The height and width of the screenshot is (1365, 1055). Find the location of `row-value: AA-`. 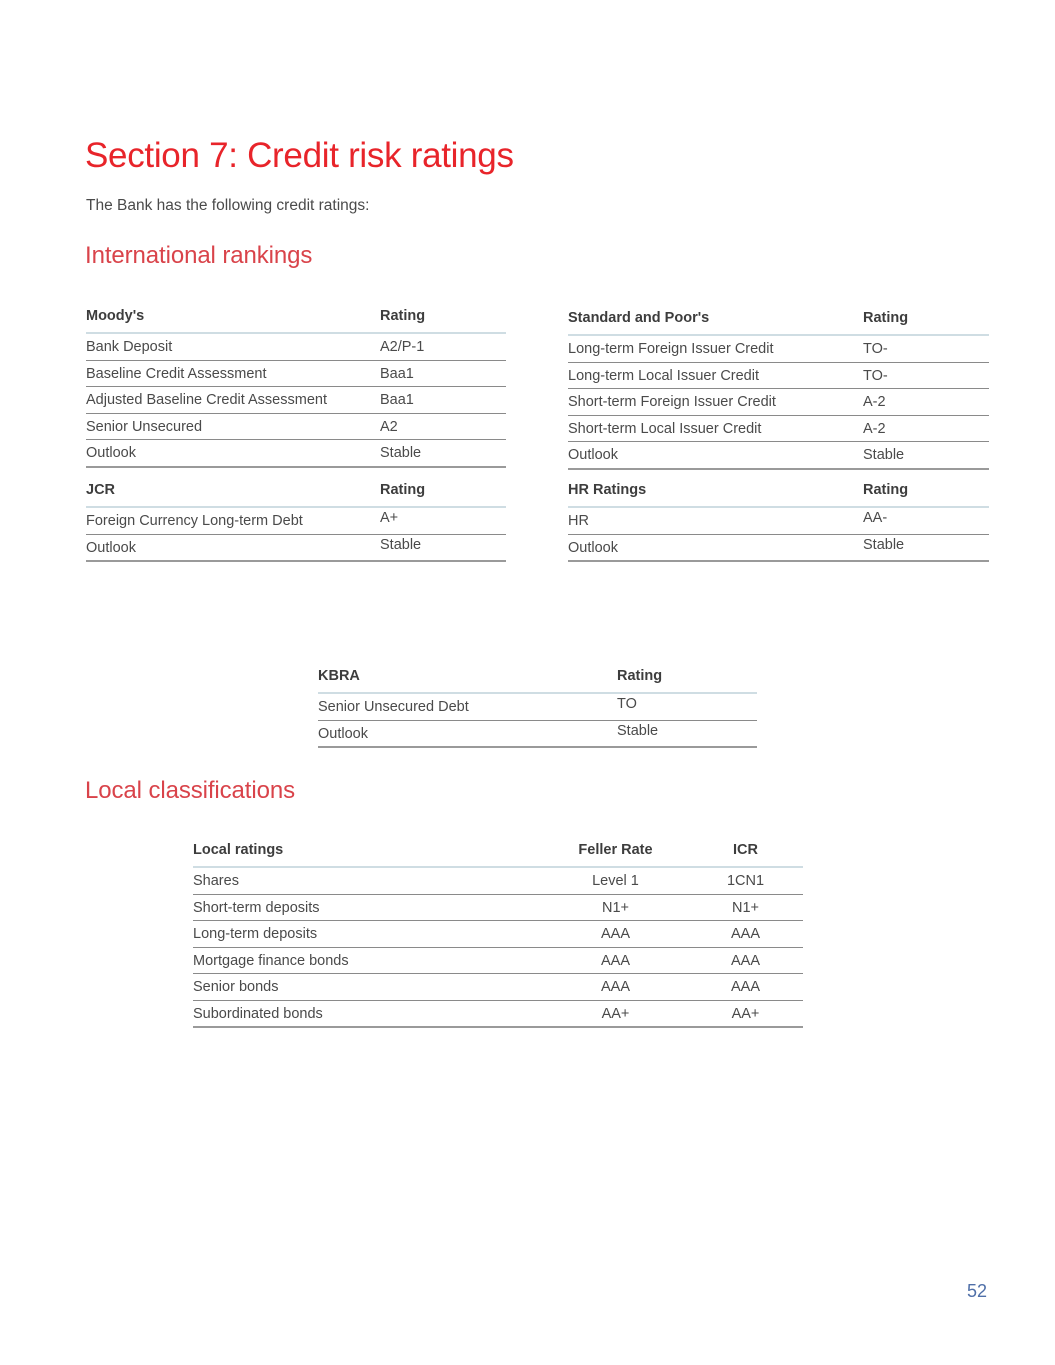

row-value: AA- is located at coordinates (926, 521).